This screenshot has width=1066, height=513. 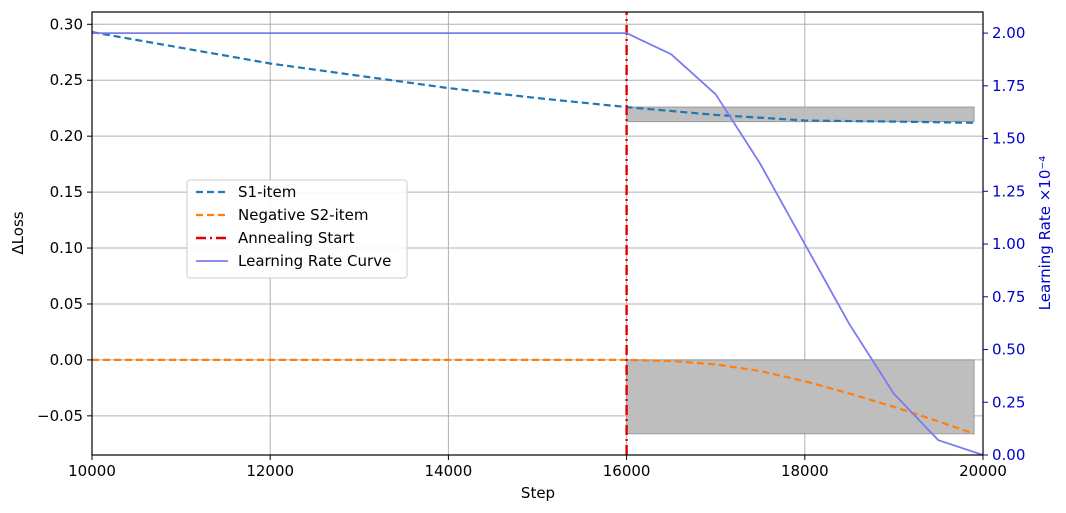 I want to click on y2-axis-ticks: 0.00 0.25 0.50 0.75 1.00 1.25 1.50 1.75 2.00, so click(x=1004, y=244).